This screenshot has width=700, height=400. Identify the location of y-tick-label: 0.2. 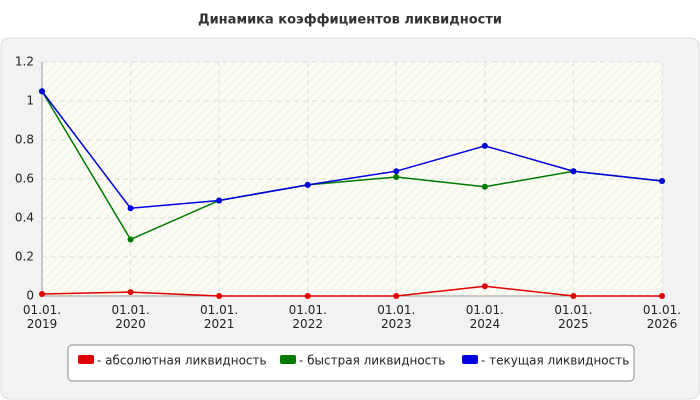
(24, 257).